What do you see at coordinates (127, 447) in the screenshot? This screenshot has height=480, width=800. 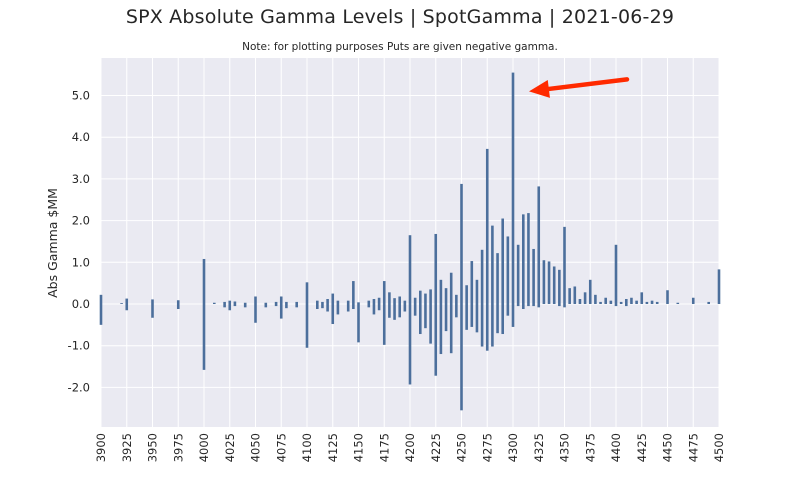 I see `x-tick-label: 3925` at bounding box center [127, 447].